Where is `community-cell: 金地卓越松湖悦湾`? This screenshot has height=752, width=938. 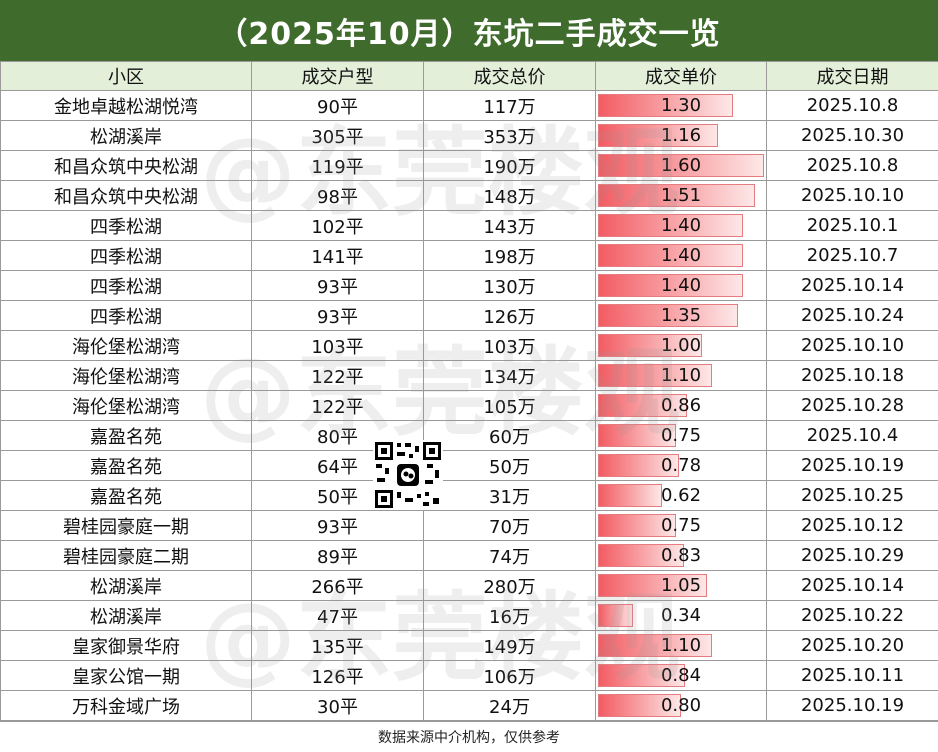
community-cell: 金地卓越松湖悦湾 is located at coordinates (126, 106).